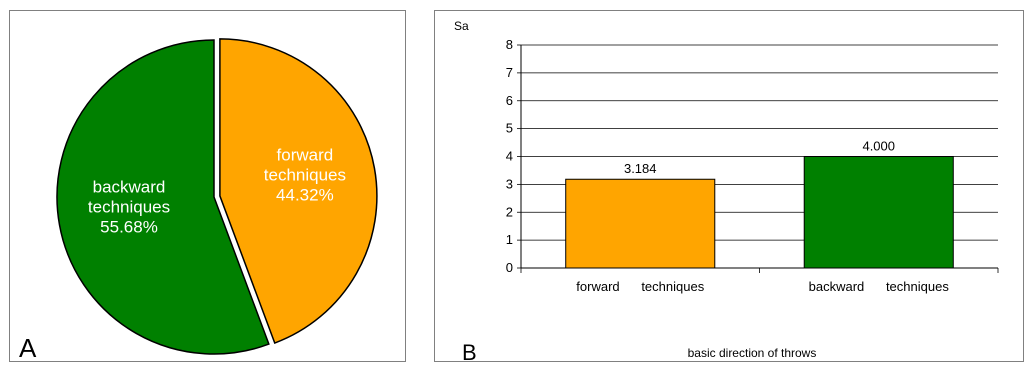 The height and width of the screenshot is (370, 1030). I want to click on panel-b-letter: B, so click(469, 352).